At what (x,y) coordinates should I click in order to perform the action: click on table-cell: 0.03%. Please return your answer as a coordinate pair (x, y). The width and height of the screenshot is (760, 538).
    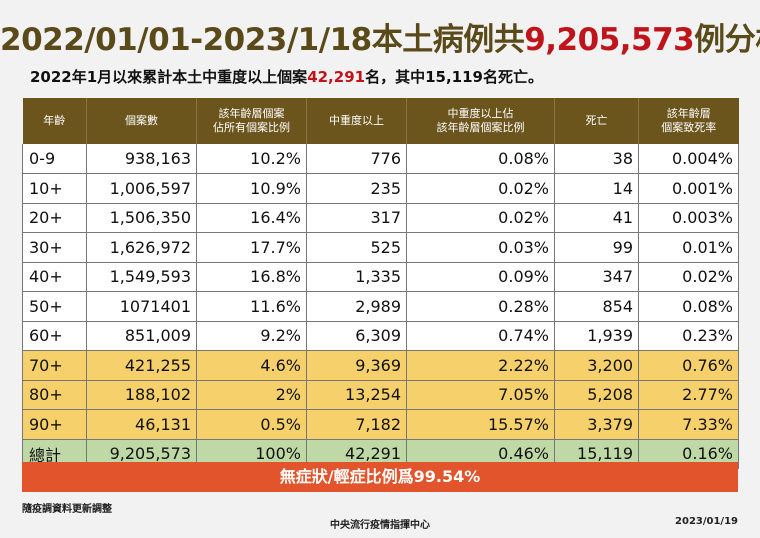
    Looking at the image, I should click on (480, 247).